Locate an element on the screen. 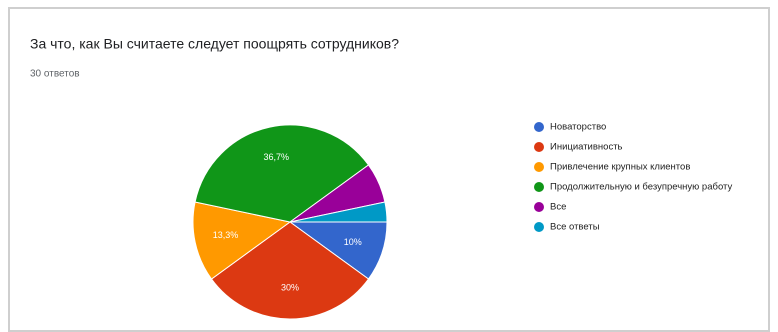 This screenshot has width=778, height=332. legend-label: Все is located at coordinates (558, 207).